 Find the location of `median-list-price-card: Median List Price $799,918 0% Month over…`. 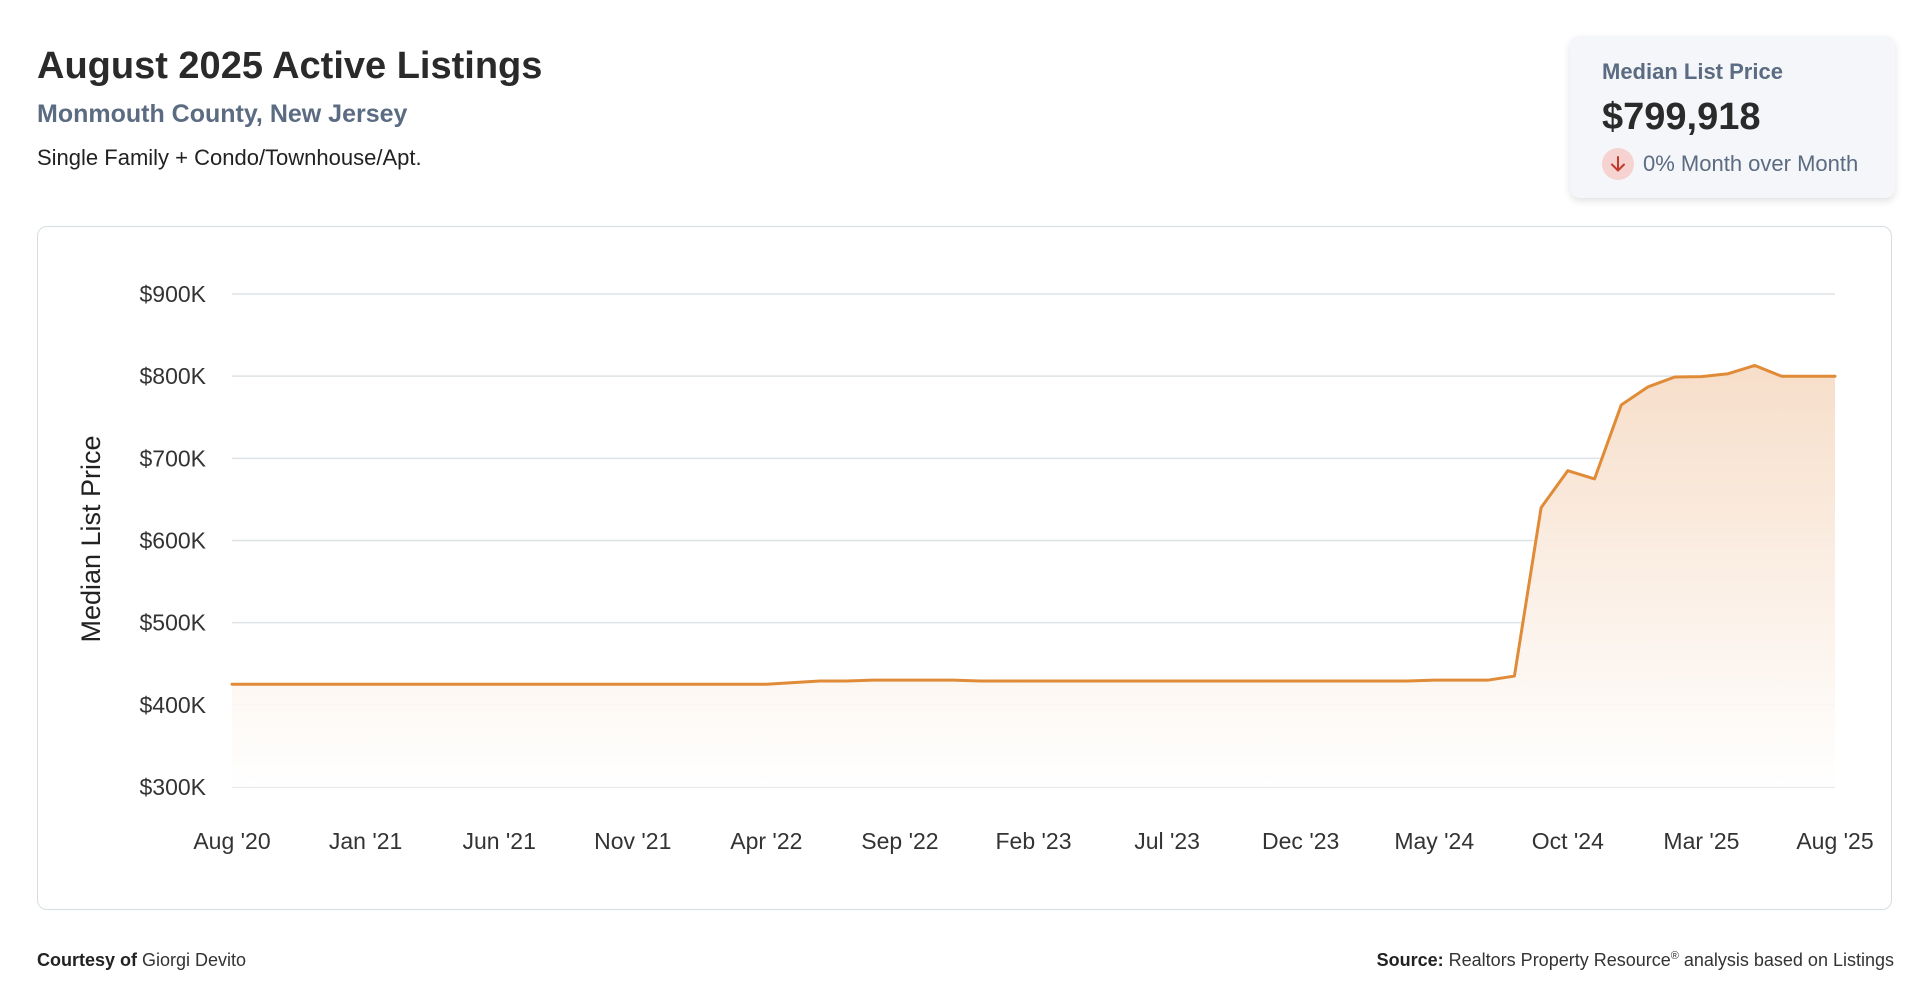

median-list-price-card: Median List Price $799,918 0% Month over… is located at coordinates (1732, 117).